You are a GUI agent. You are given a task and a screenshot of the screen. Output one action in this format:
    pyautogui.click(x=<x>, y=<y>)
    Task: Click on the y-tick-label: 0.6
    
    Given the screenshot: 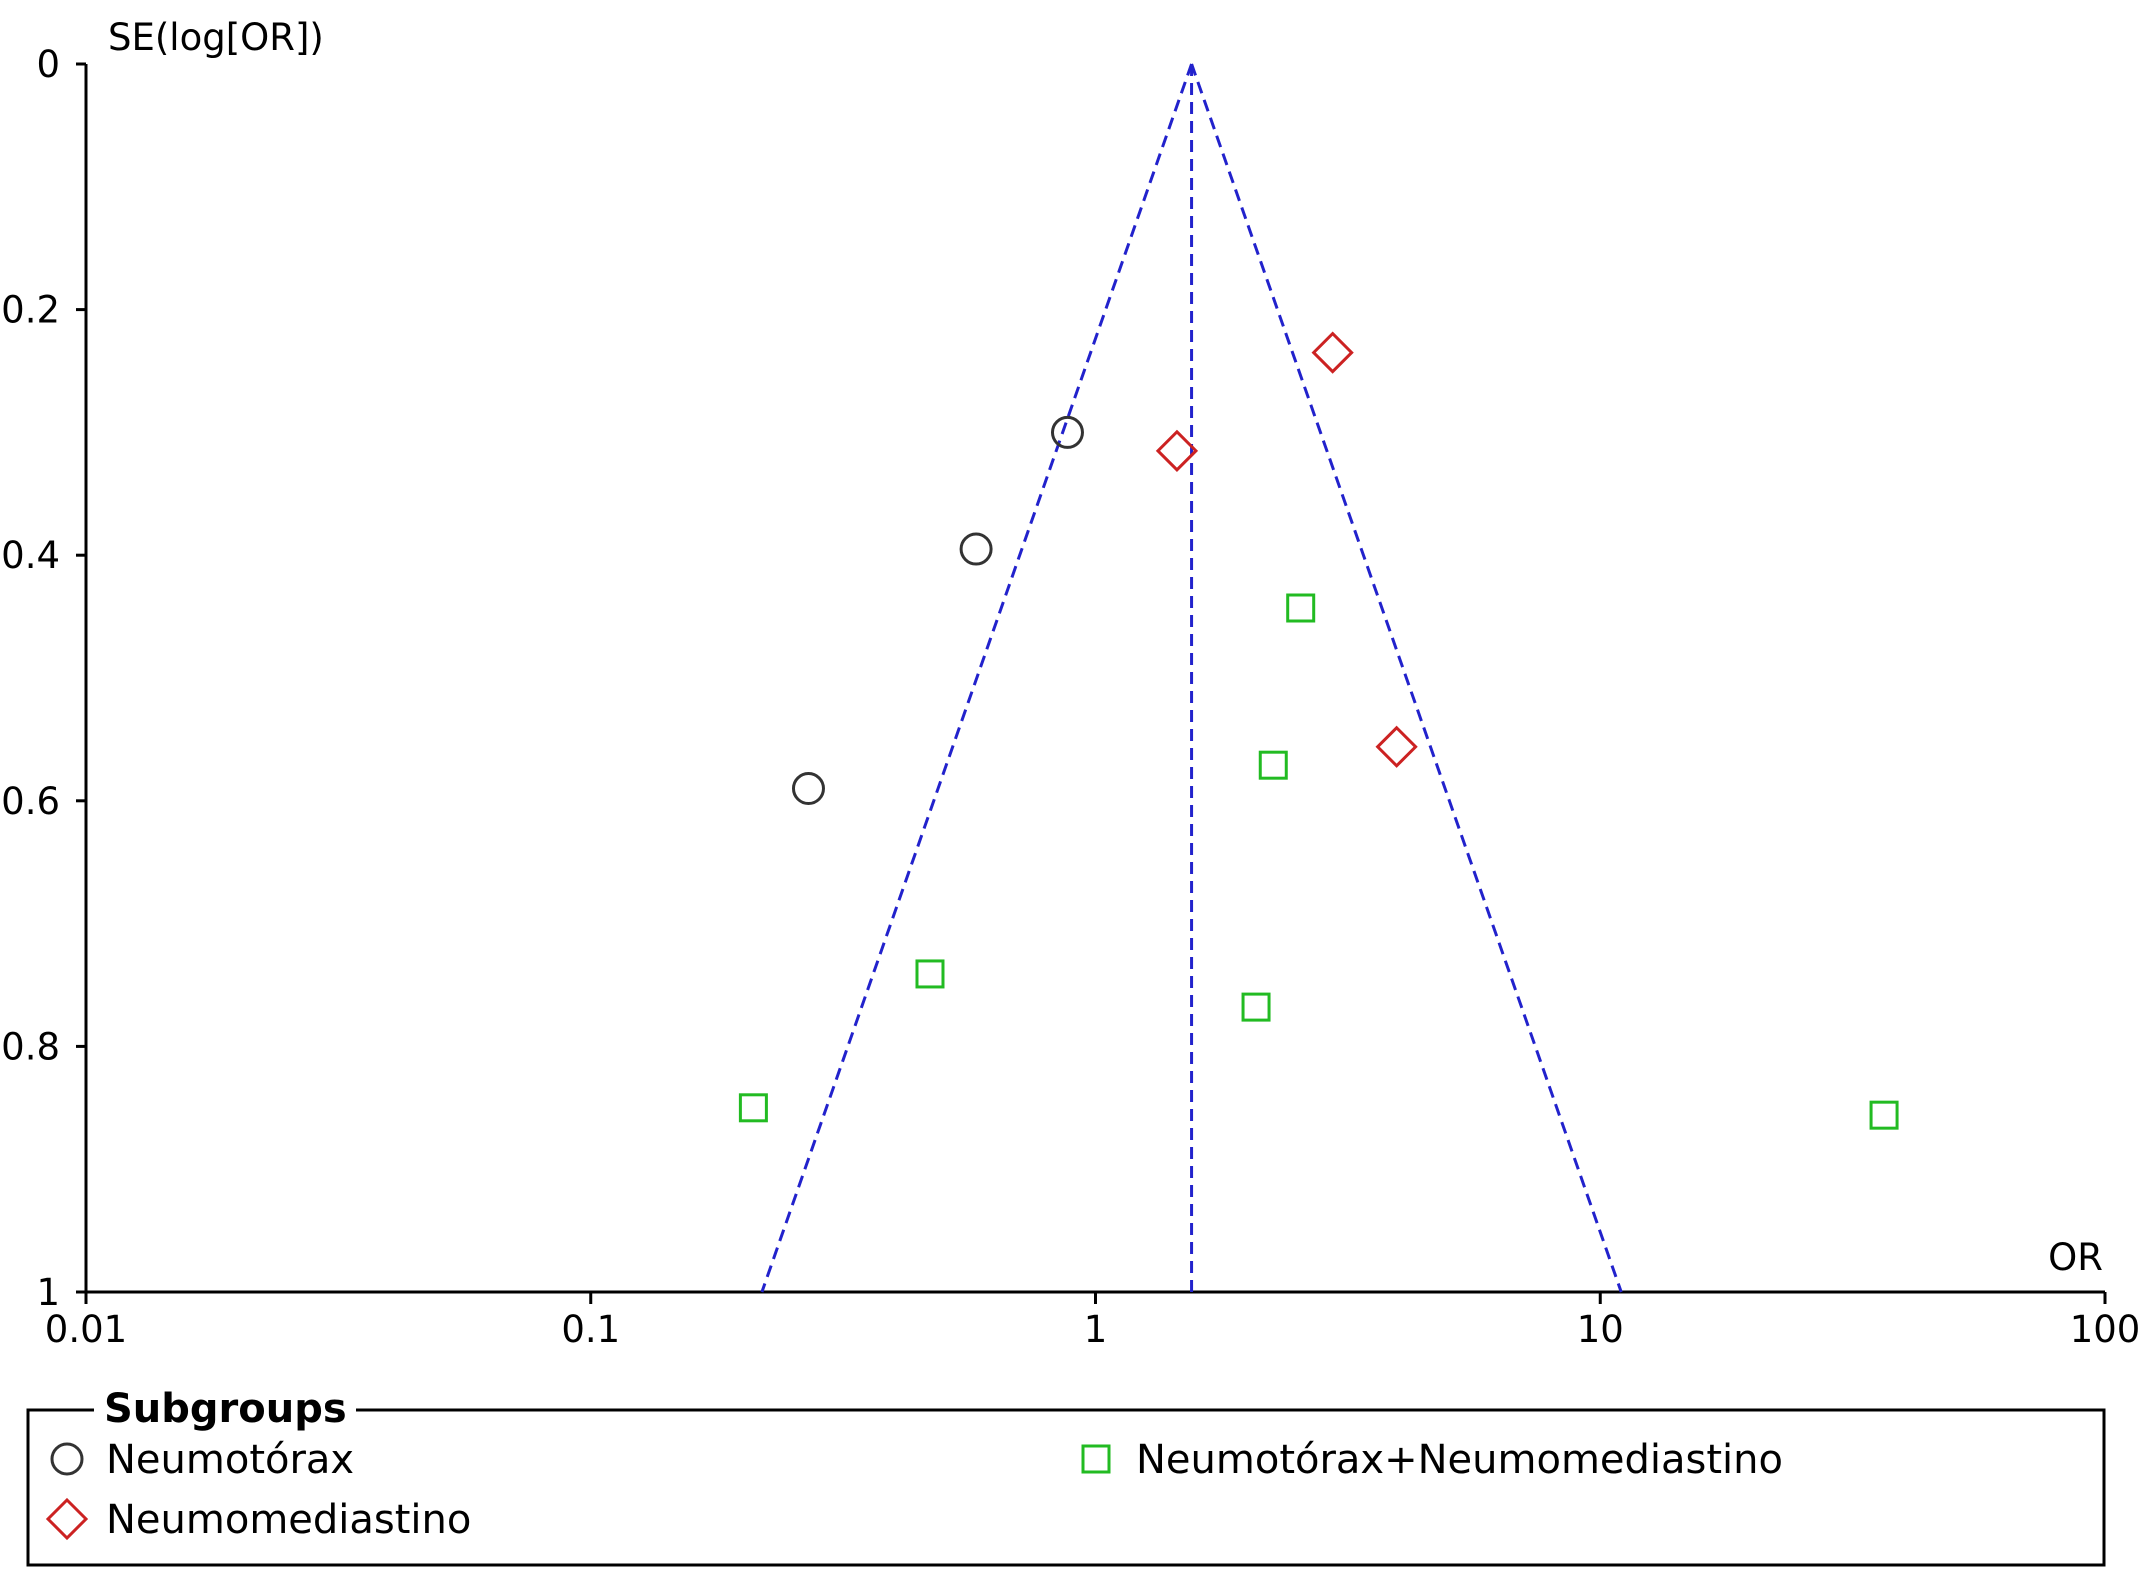 What is the action you would take?
    pyautogui.click(x=30, y=801)
    